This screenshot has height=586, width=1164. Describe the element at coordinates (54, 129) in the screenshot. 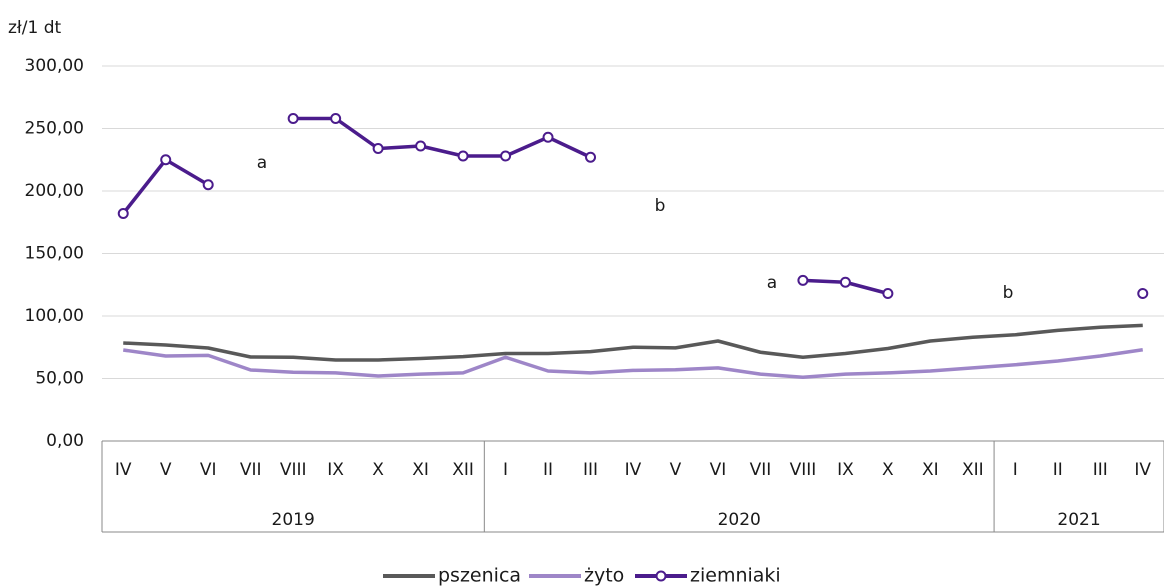

I see `y-tick-label: 250,00` at that location.